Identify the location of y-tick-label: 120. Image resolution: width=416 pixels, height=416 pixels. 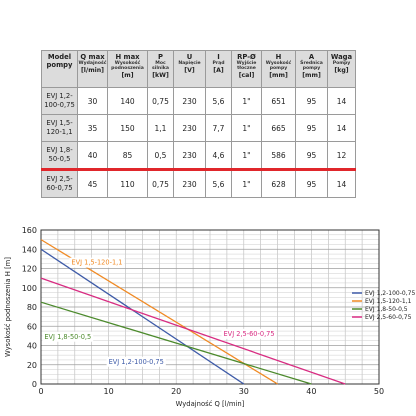
(29, 269).